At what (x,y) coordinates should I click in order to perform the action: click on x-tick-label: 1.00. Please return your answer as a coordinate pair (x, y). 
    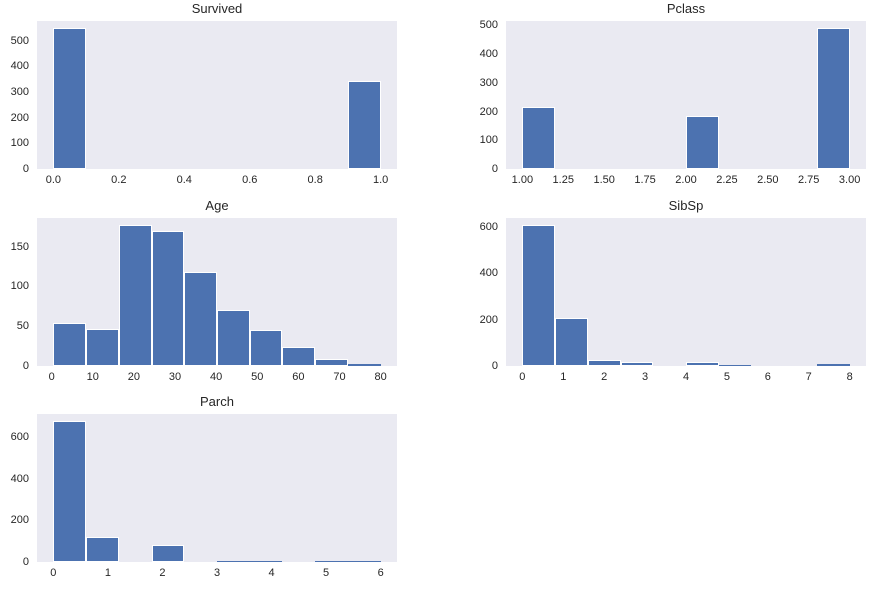
    Looking at the image, I should click on (522, 180).